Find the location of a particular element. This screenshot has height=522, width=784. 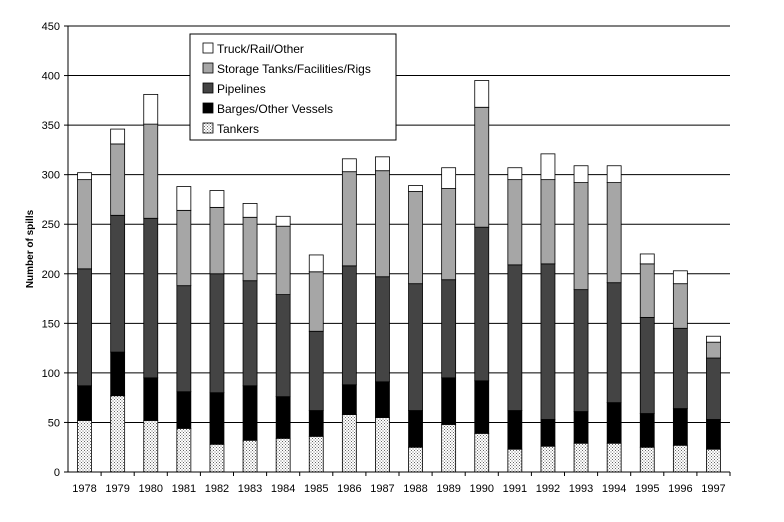

x-tick-label: 1997 is located at coordinates (713, 489).